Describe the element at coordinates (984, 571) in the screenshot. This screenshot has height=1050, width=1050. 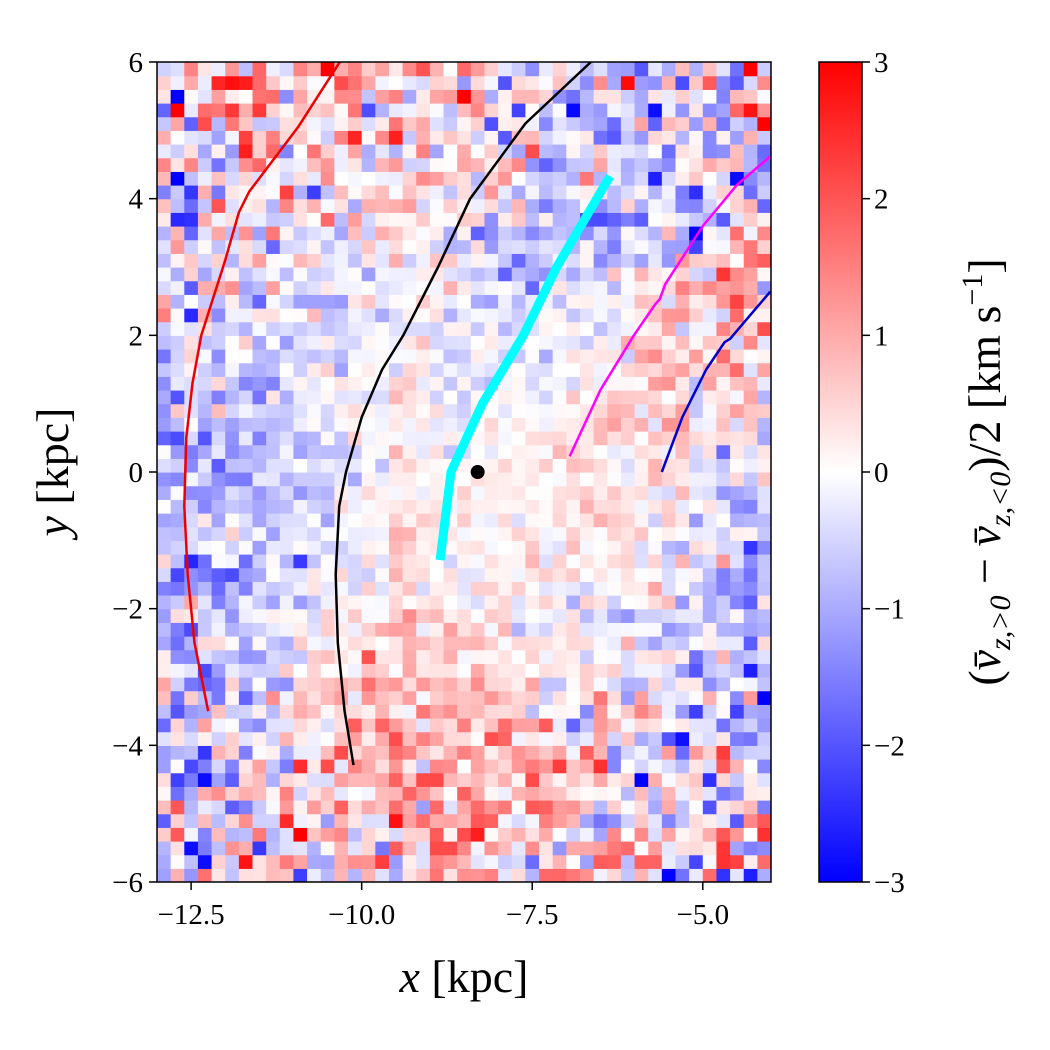
I see `cb-label-p3: −` at that location.